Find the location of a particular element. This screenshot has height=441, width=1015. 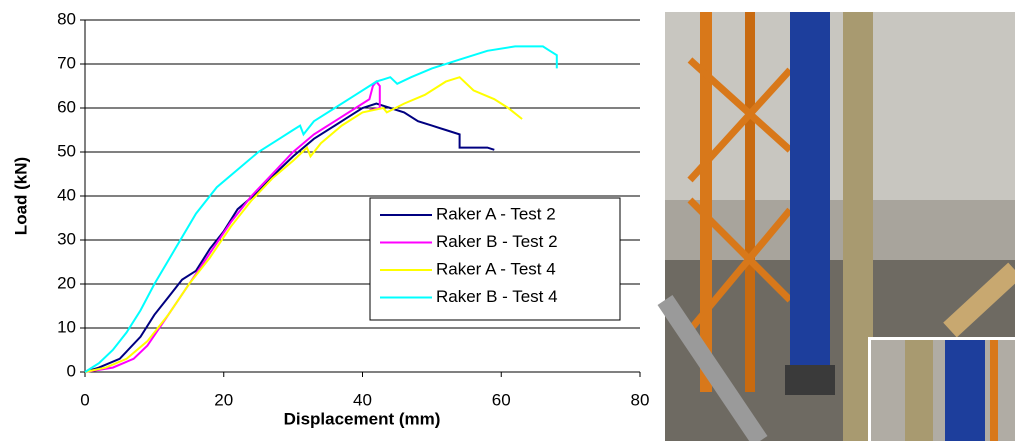

y-tick-label: 0 is located at coordinates (71, 370).